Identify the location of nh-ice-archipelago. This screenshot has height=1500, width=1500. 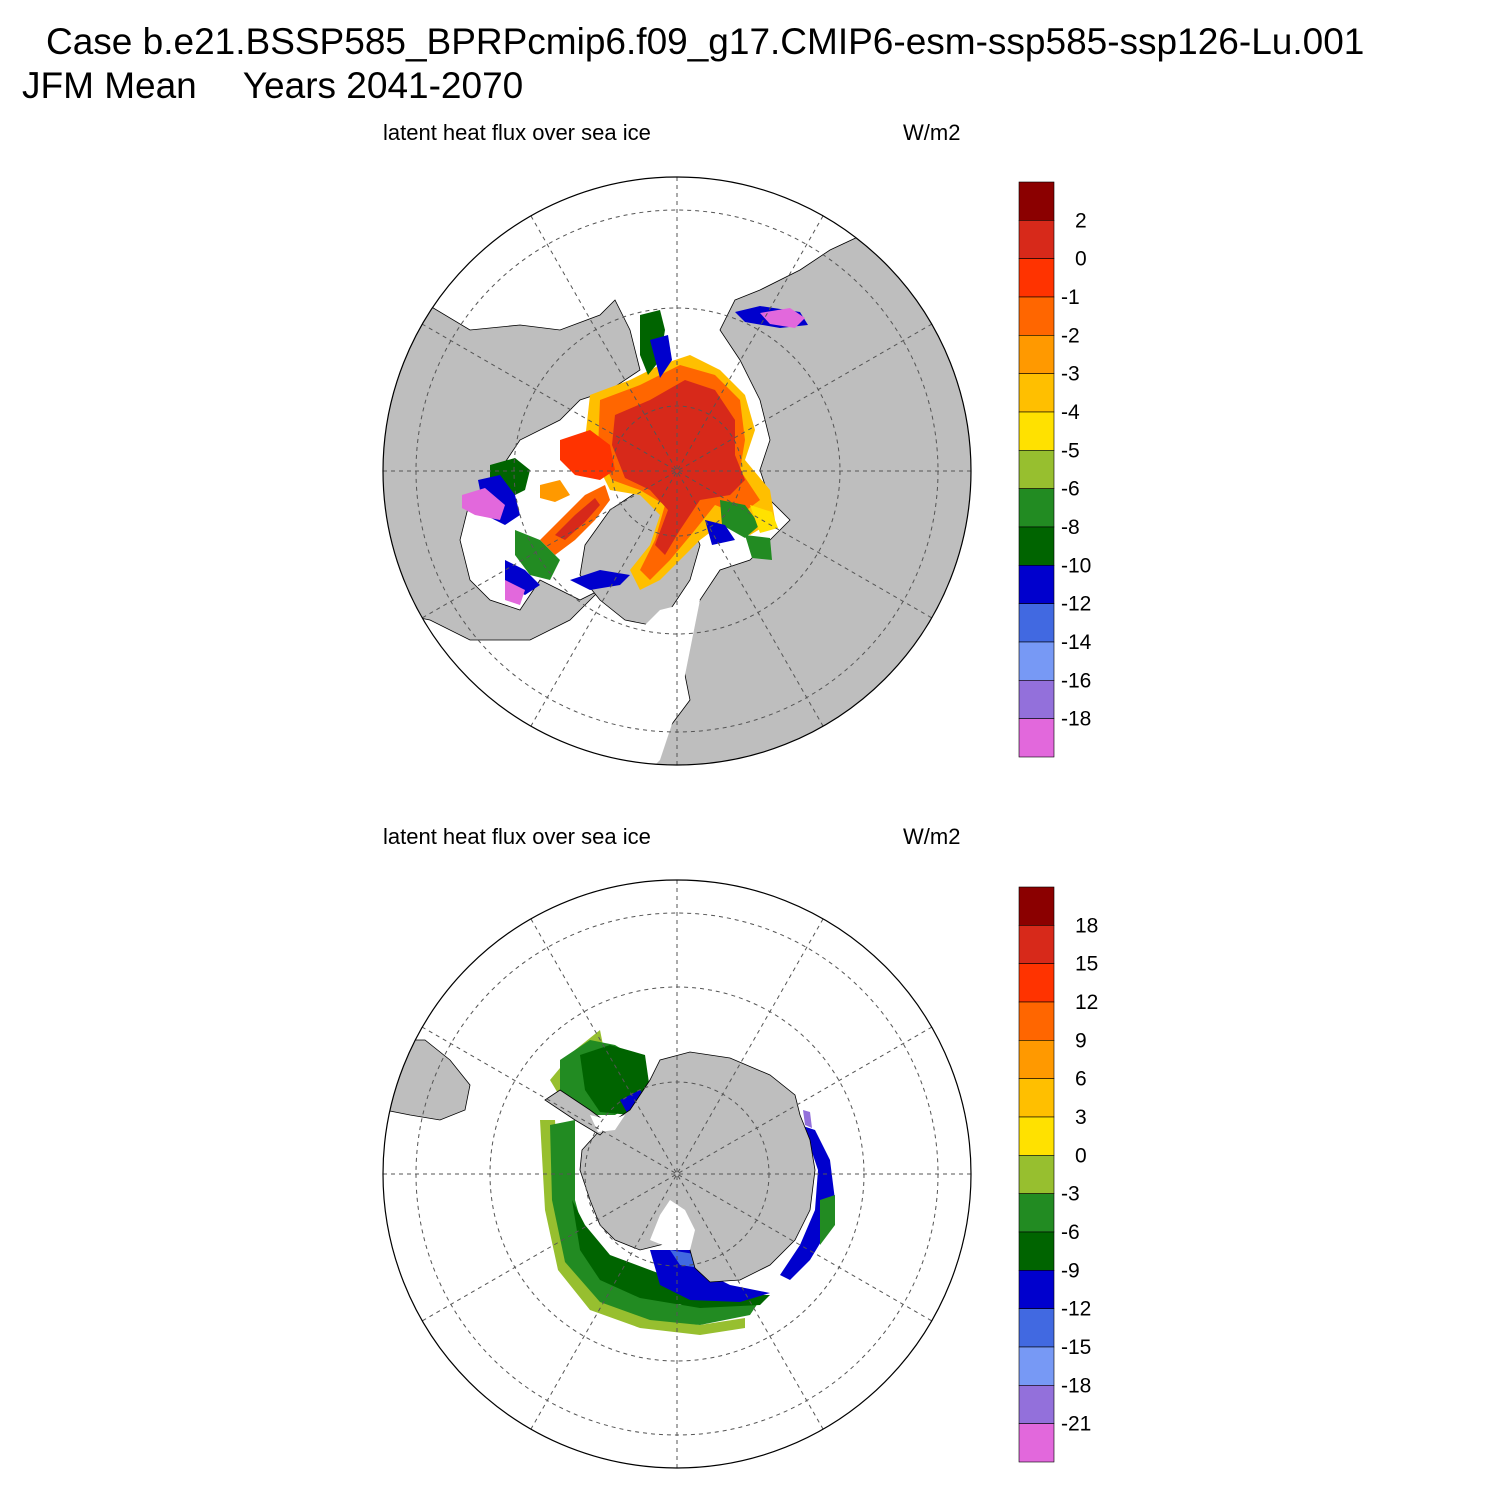
(587, 455).